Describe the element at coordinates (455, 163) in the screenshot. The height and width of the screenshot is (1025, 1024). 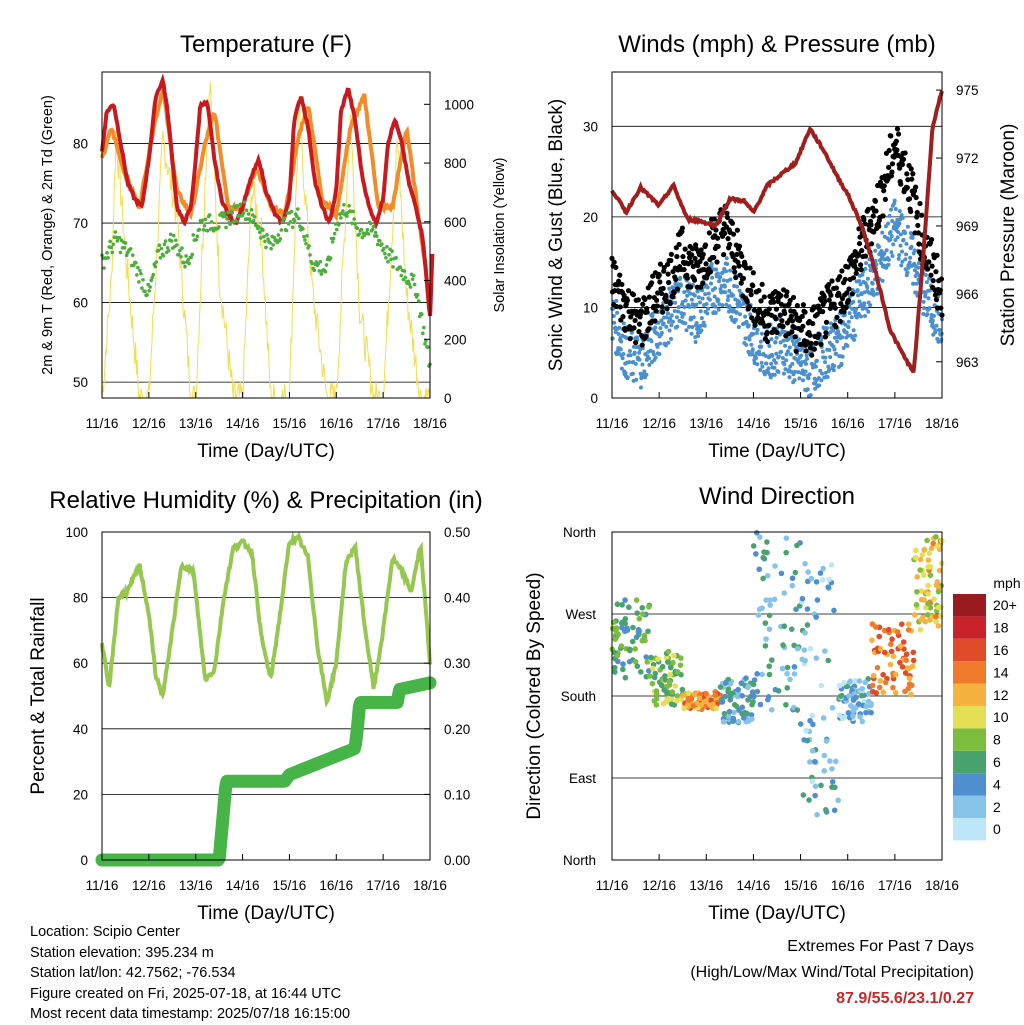
I see `y-right-tick-label: 800` at that location.